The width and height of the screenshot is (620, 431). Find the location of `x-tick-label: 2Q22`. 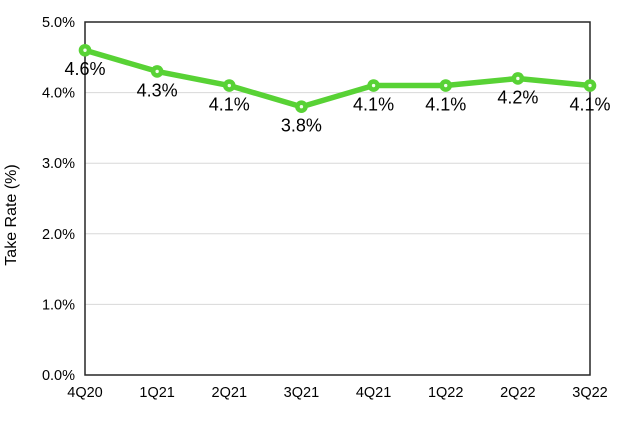

x-tick-label: 2Q22 is located at coordinates (517, 393).